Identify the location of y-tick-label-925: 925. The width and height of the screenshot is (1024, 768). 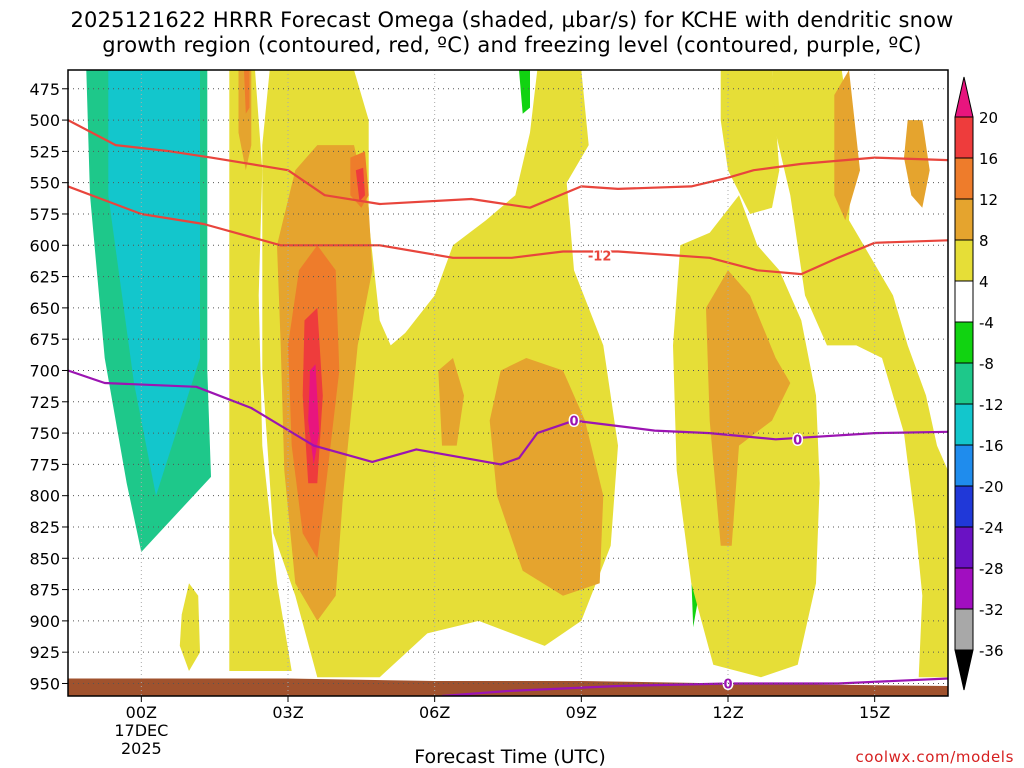
(44, 652).